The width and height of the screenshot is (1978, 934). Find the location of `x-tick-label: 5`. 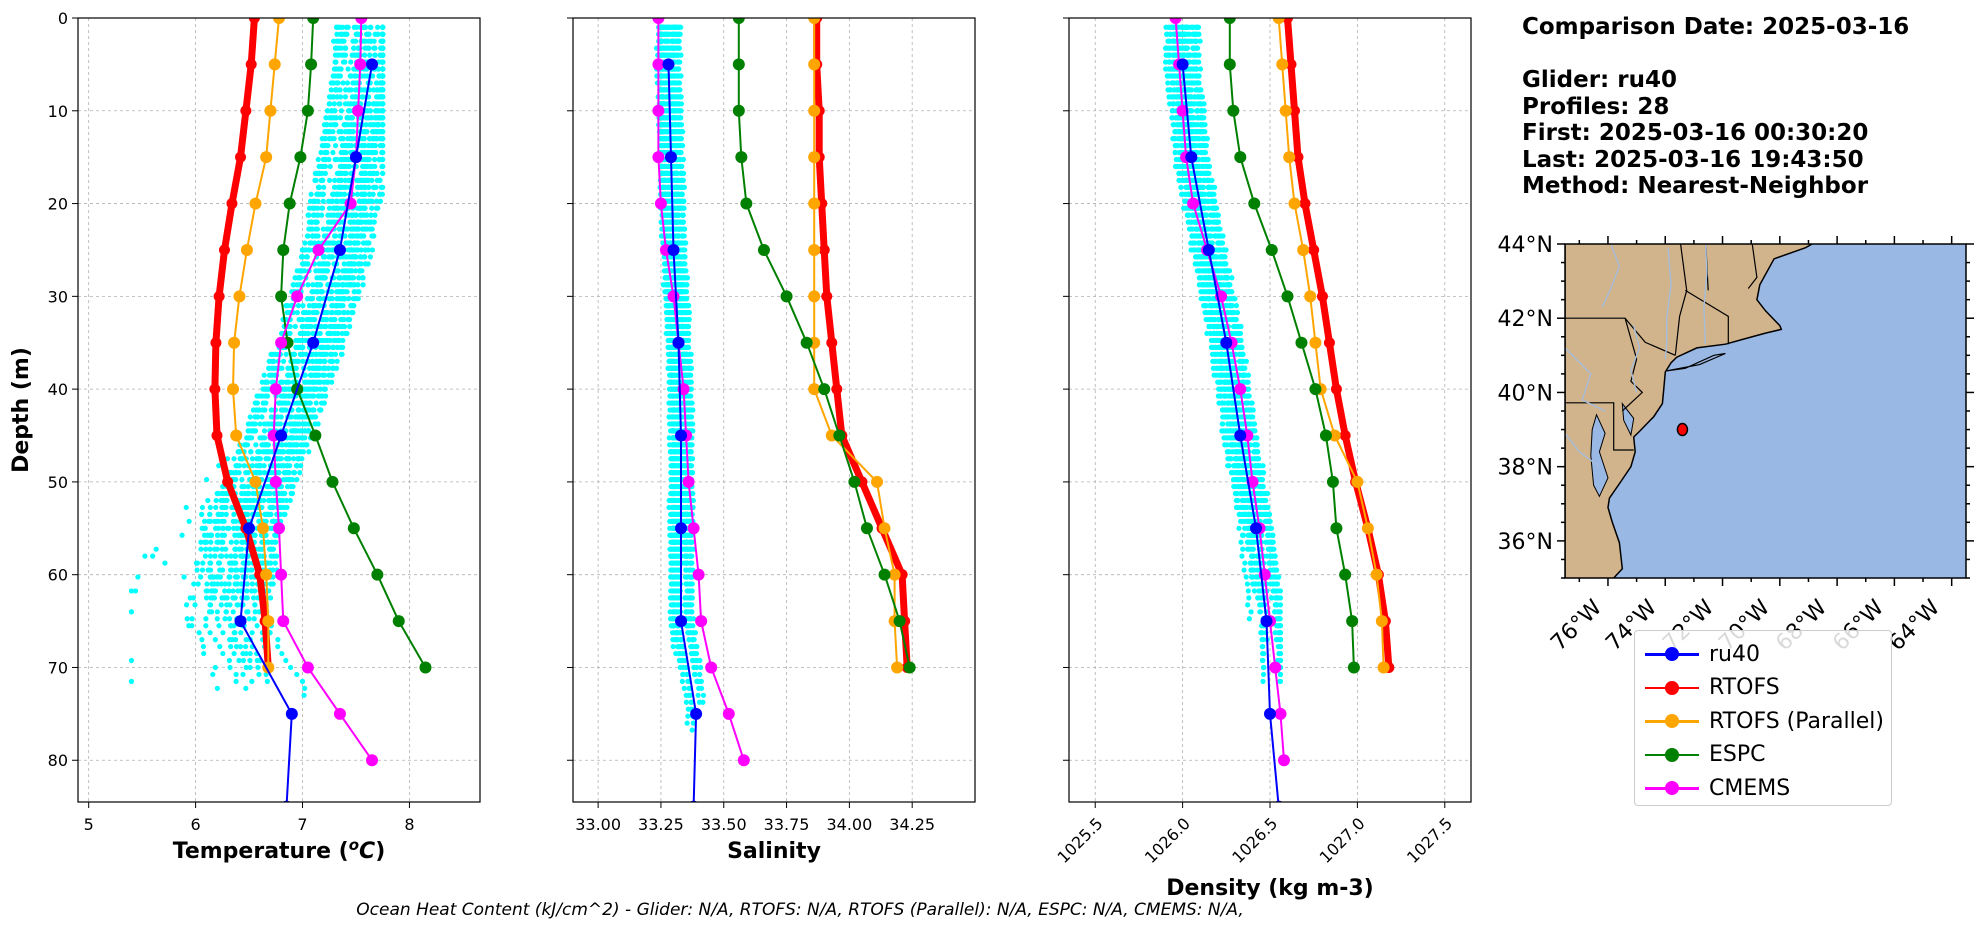

x-tick-label: 5 is located at coordinates (89, 824).